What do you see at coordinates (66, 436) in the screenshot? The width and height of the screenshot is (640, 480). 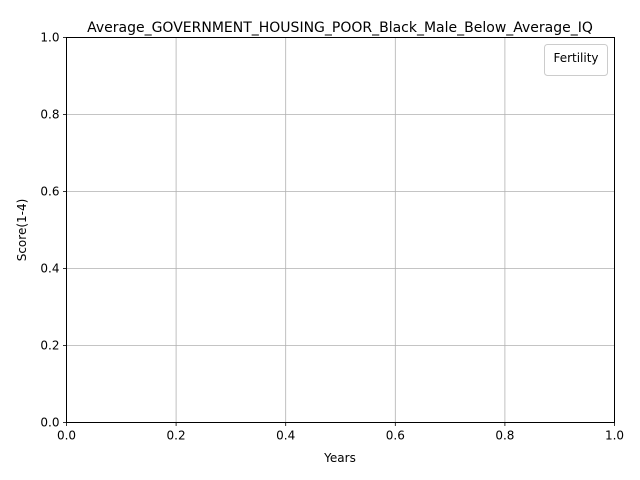 I see `x-tick-label: 0.0` at bounding box center [66, 436].